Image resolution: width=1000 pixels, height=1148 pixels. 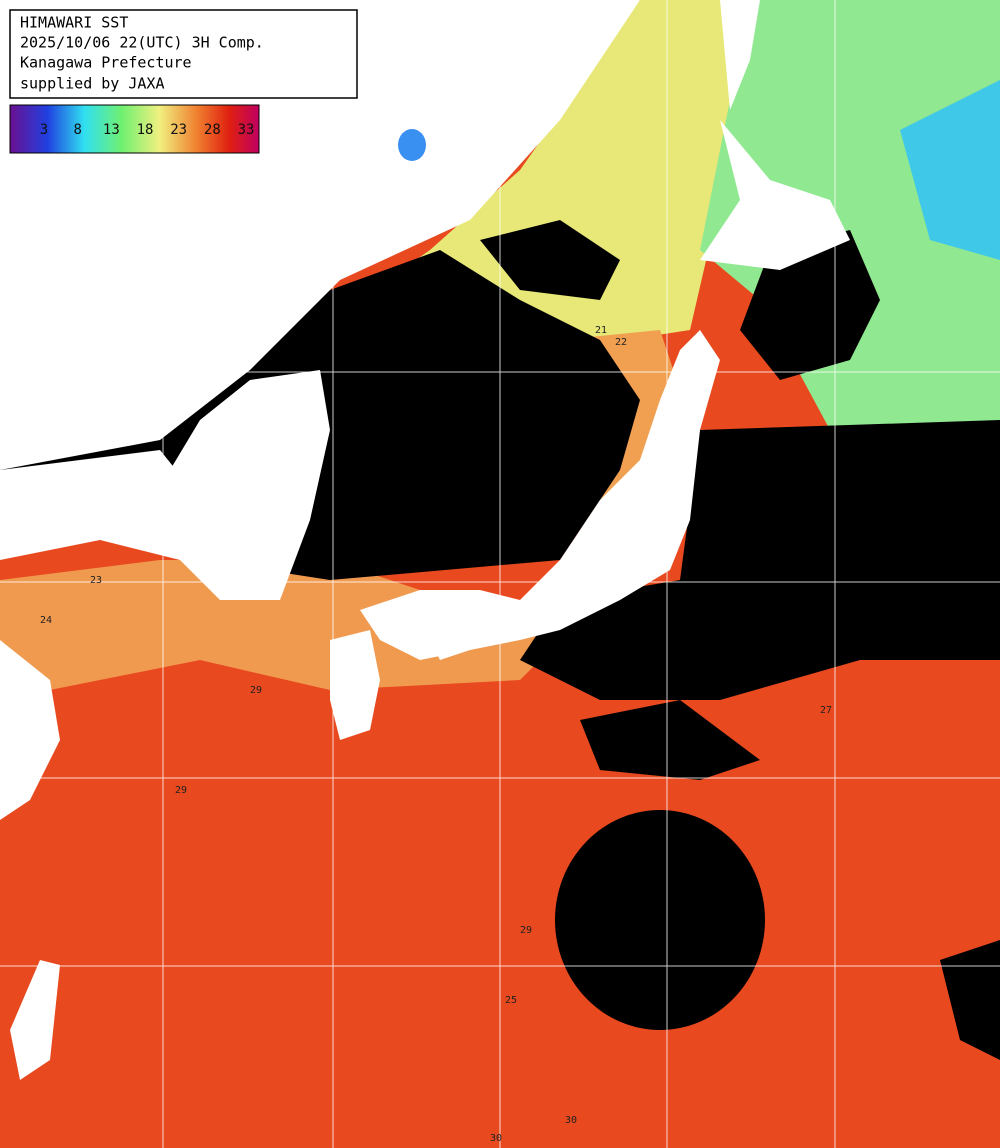 What do you see at coordinates (660, 920) in the screenshot?
I see `typhoon-cloud` at bounding box center [660, 920].